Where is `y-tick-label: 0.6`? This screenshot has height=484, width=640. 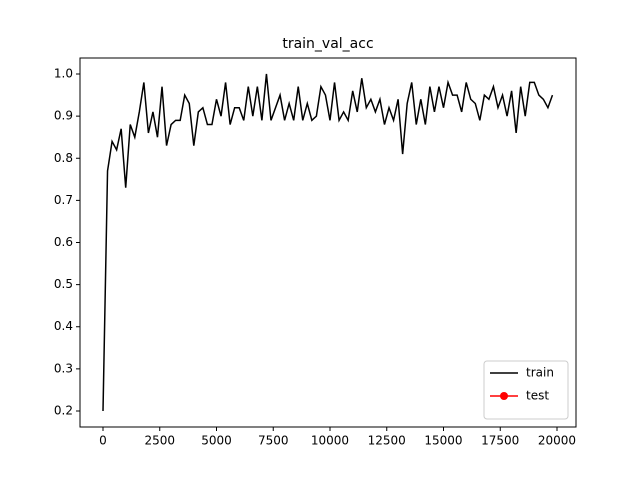 y-tick-label: 0.6 is located at coordinates (63, 242).